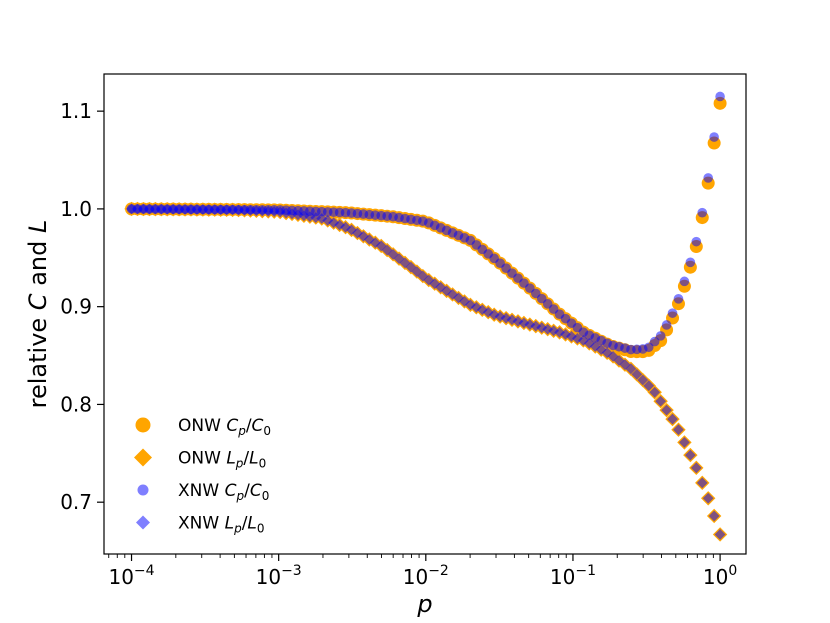 The height and width of the screenshot is (623, 830). Describe the element at coordinates (76, 502) in the screenshot. I see `y-tick-label: 0.7` at that location.